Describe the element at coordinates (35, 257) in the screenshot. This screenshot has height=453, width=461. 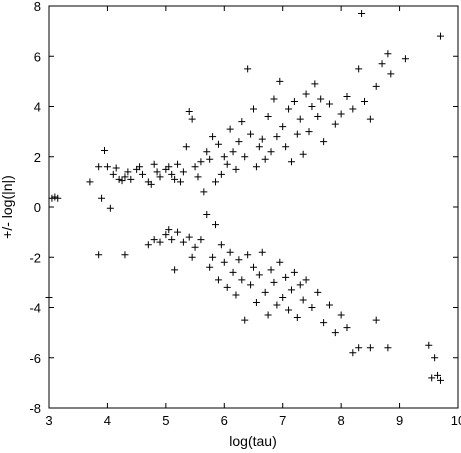
I see `y-tick-label: -2` at that location.